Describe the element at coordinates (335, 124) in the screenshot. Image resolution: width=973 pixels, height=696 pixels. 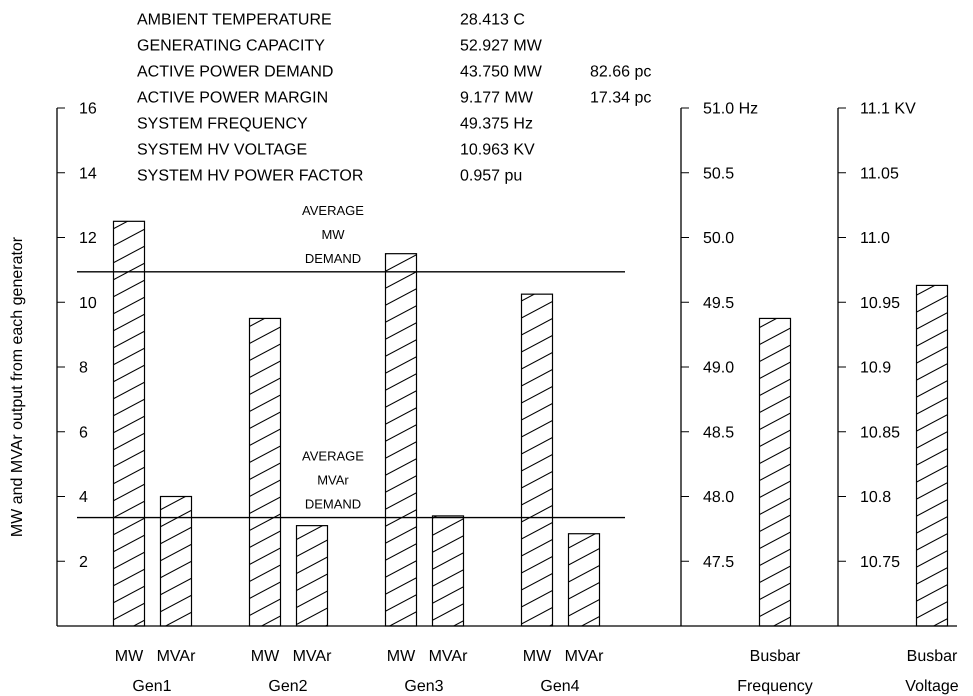
I see `text: SYSTEM FREQUENCY 49.375 Hz` at that location.